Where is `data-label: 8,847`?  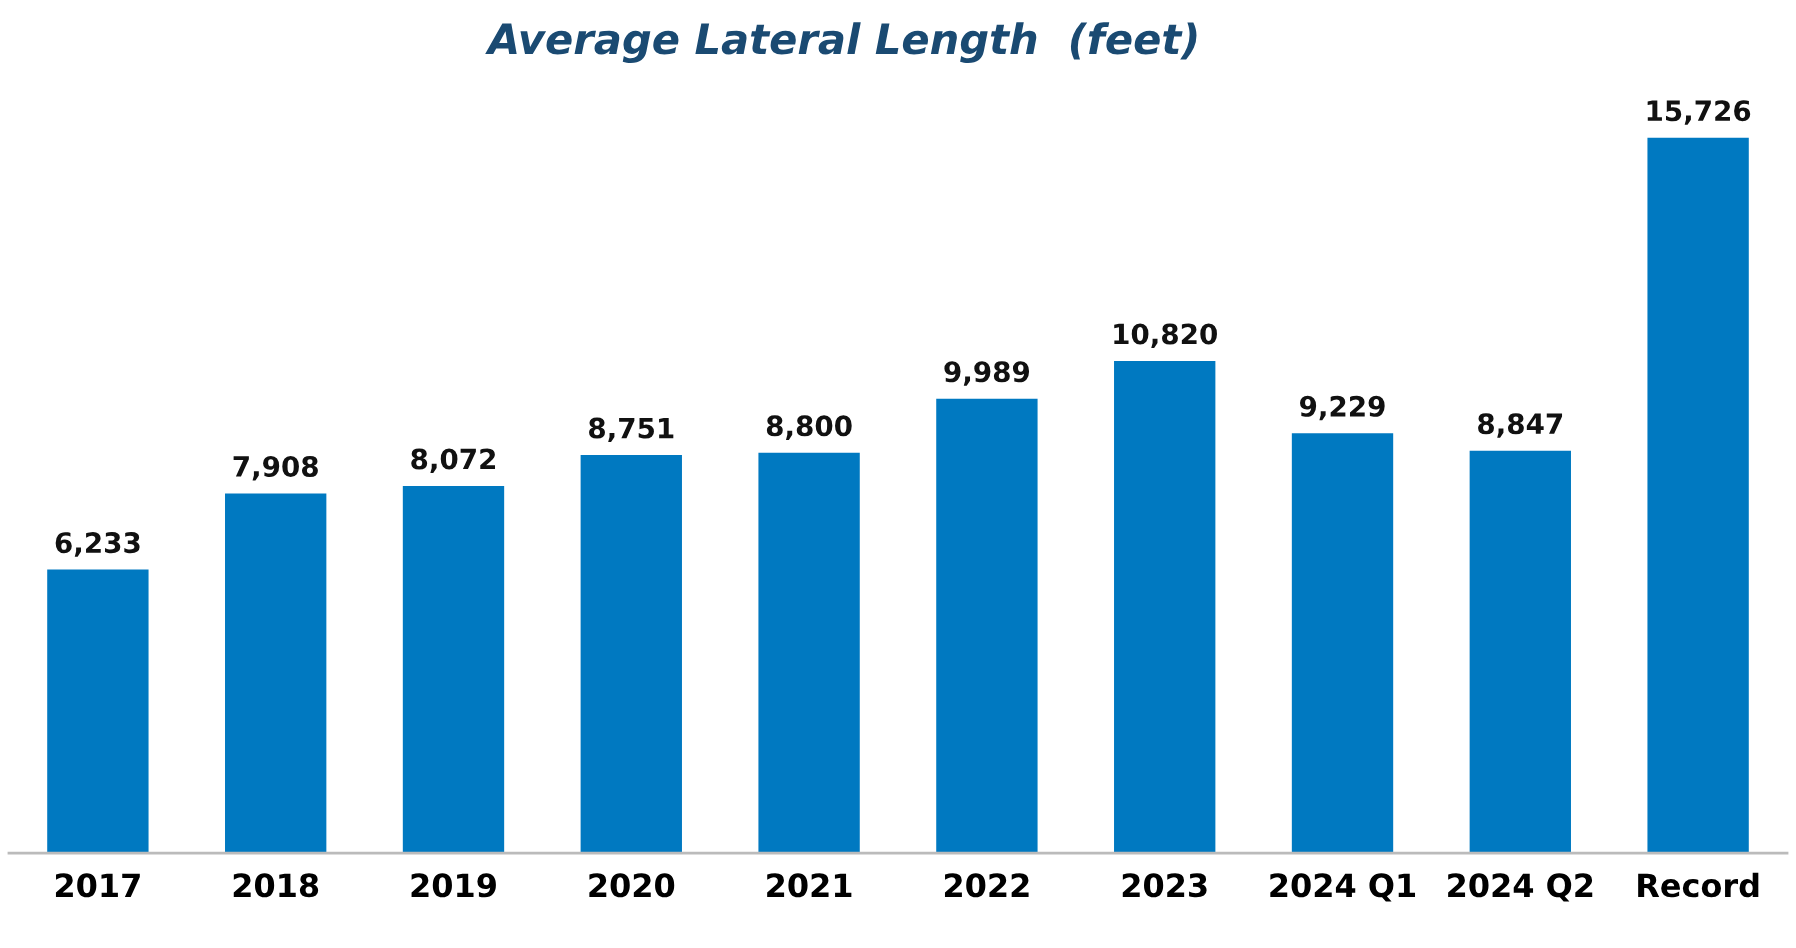 data-label: 8,847 is located at coordinates (1520, 425).